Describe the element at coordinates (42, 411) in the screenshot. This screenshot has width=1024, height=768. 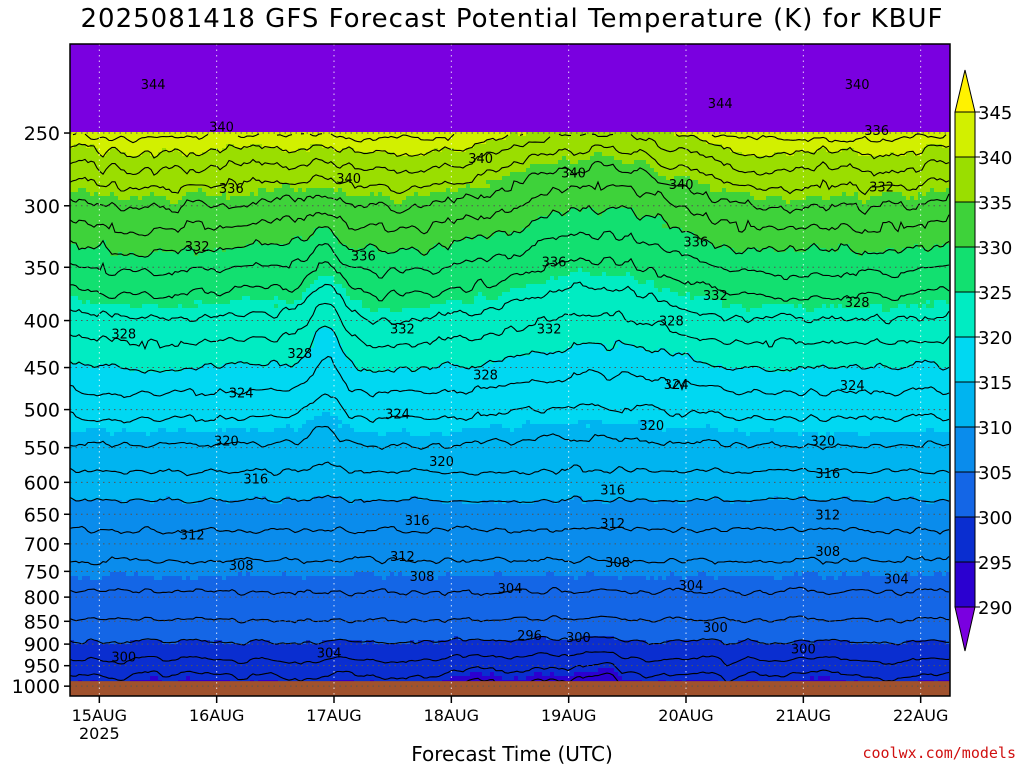
I see `y-tick-label: 500` at that location.